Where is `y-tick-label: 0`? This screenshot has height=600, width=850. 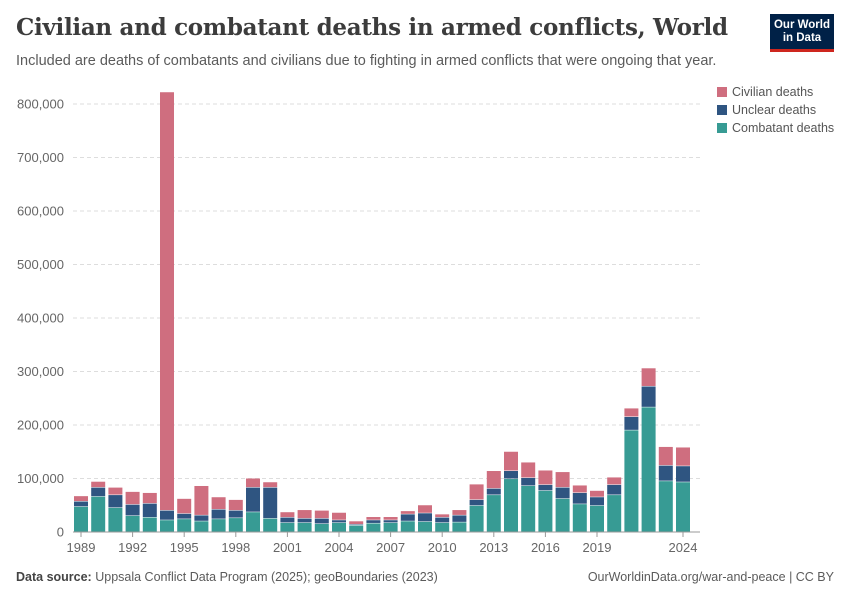
y-tick-label: 0 is located at coordinates (60, 532).